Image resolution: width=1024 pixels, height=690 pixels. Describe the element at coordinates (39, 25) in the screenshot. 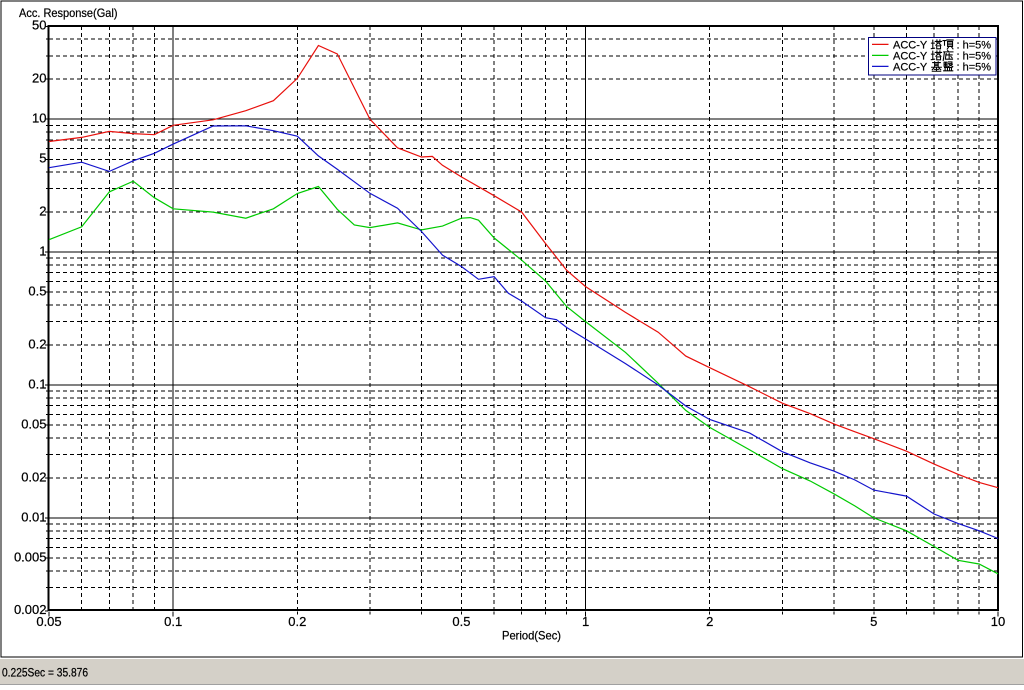

I see `svg-text: 50` at that location.